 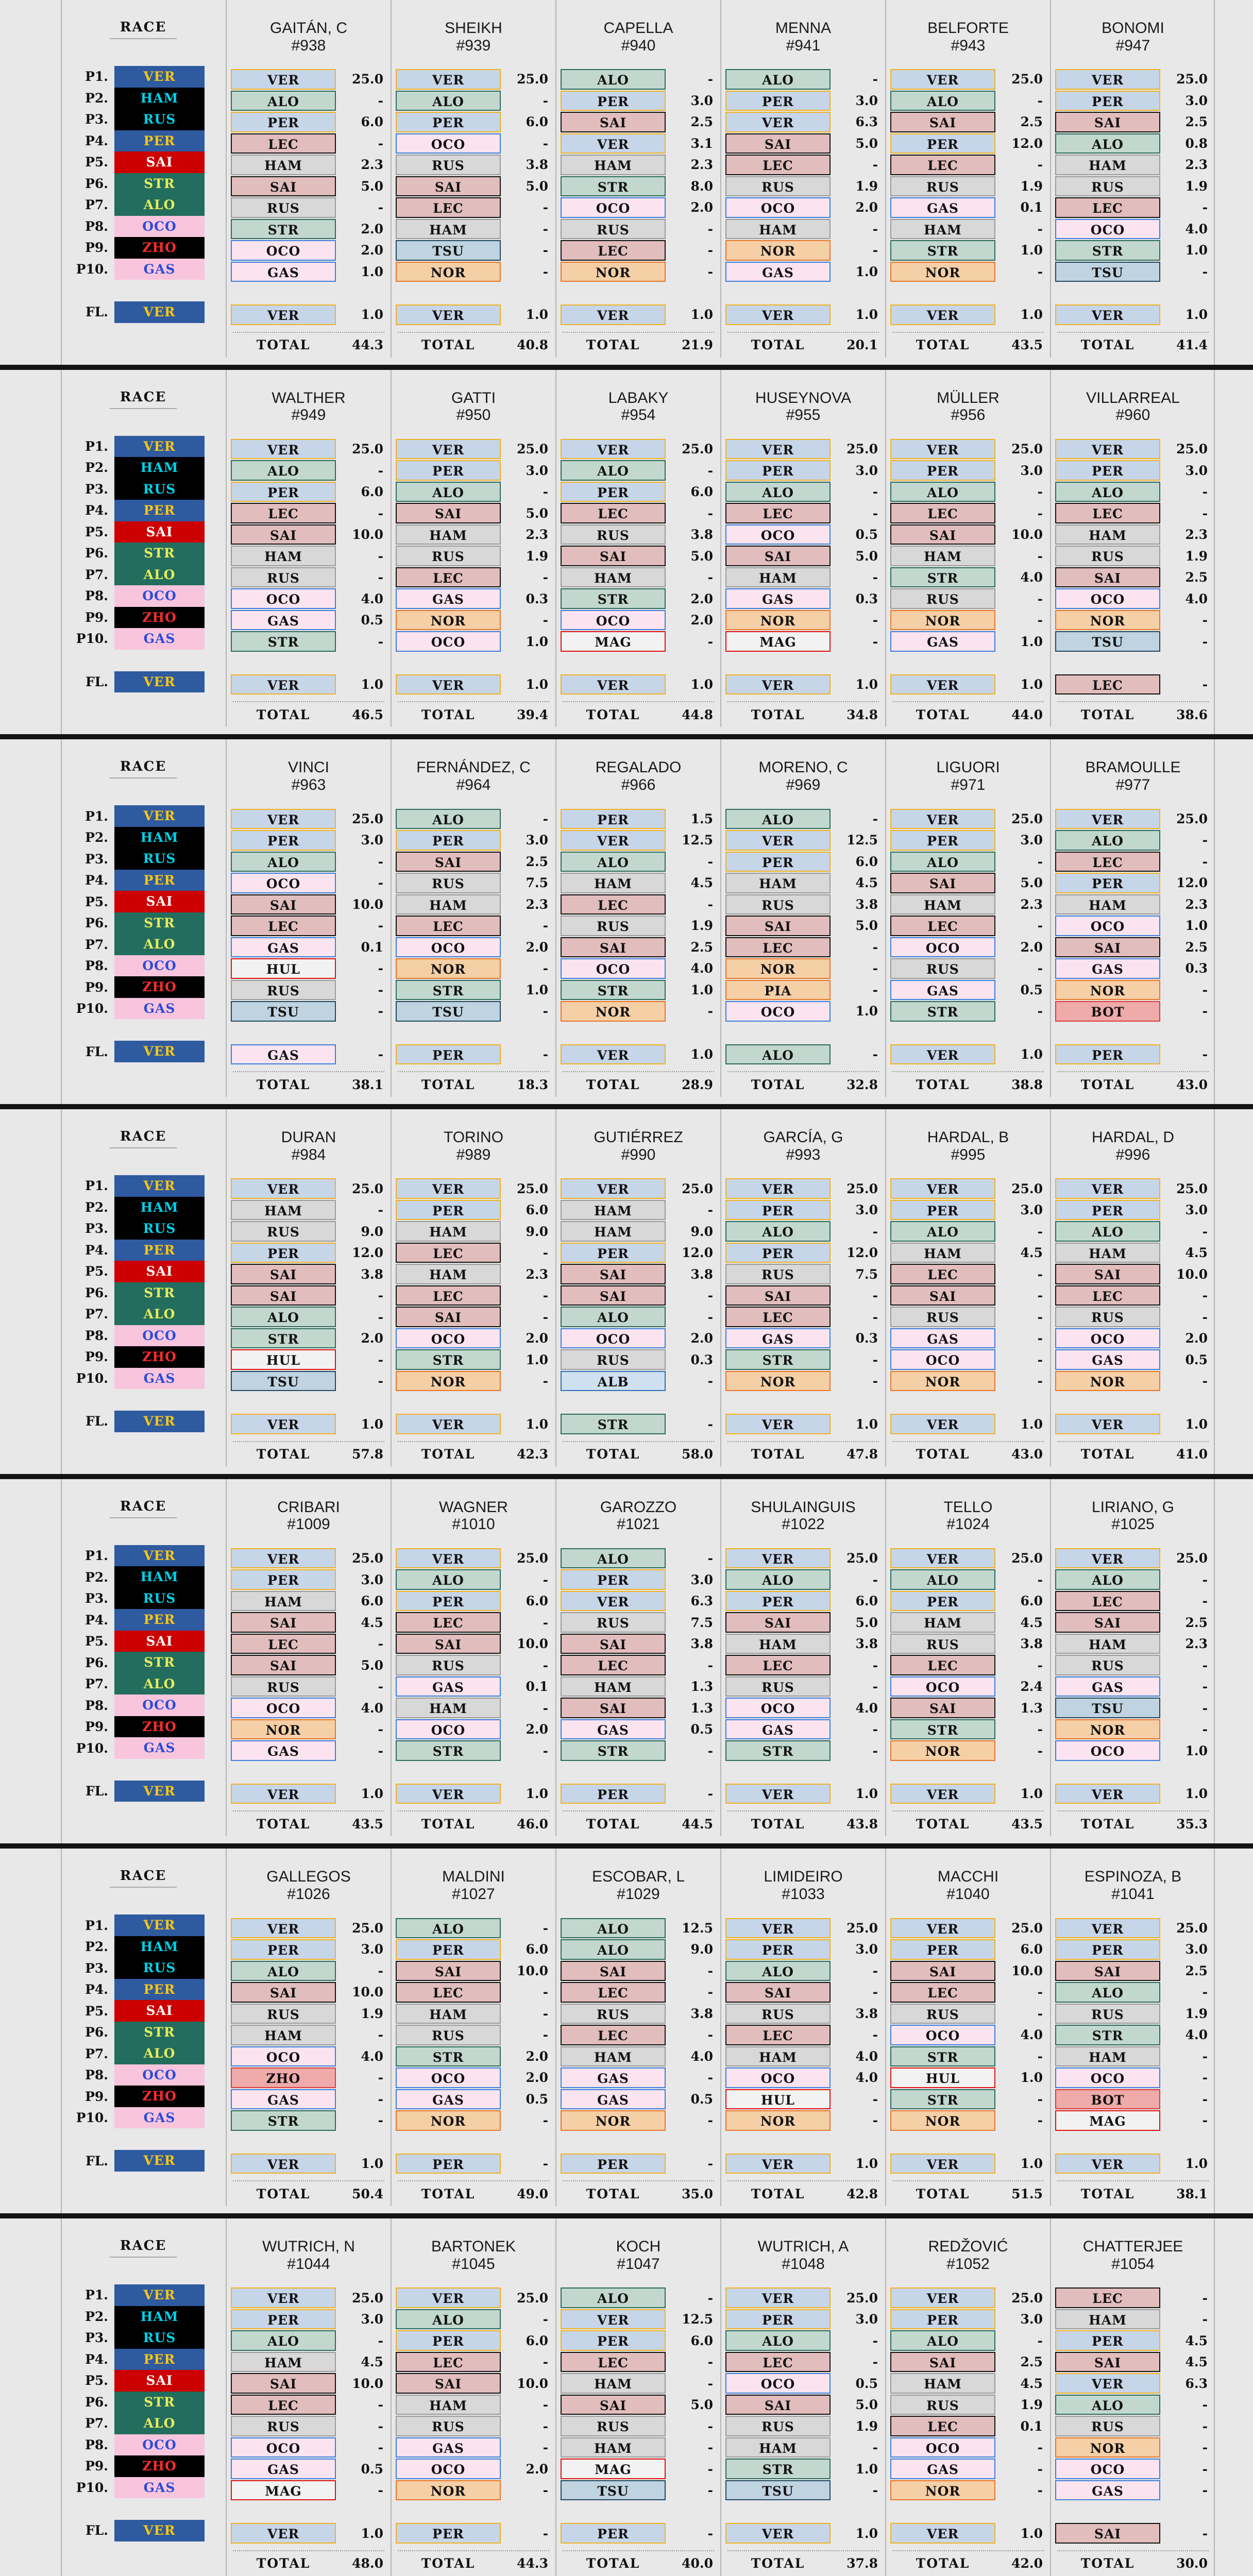 I want to click on pick-points: 2.3, so click(x=537, y=904).